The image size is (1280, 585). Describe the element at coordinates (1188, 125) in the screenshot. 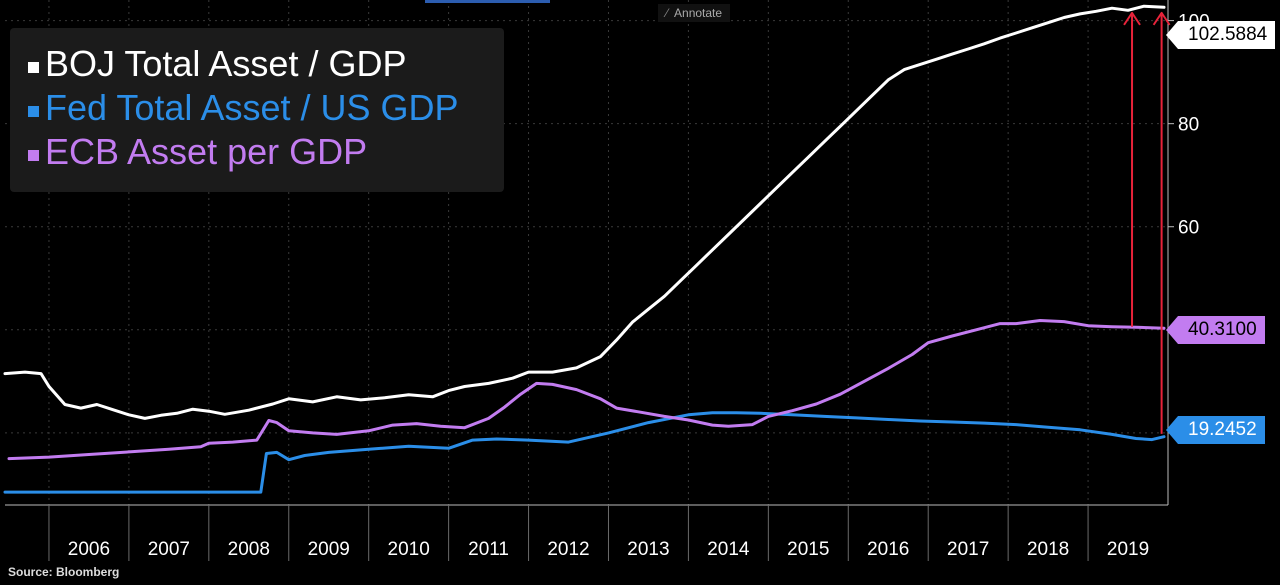

I see `y-tick-label: 80` at that location.